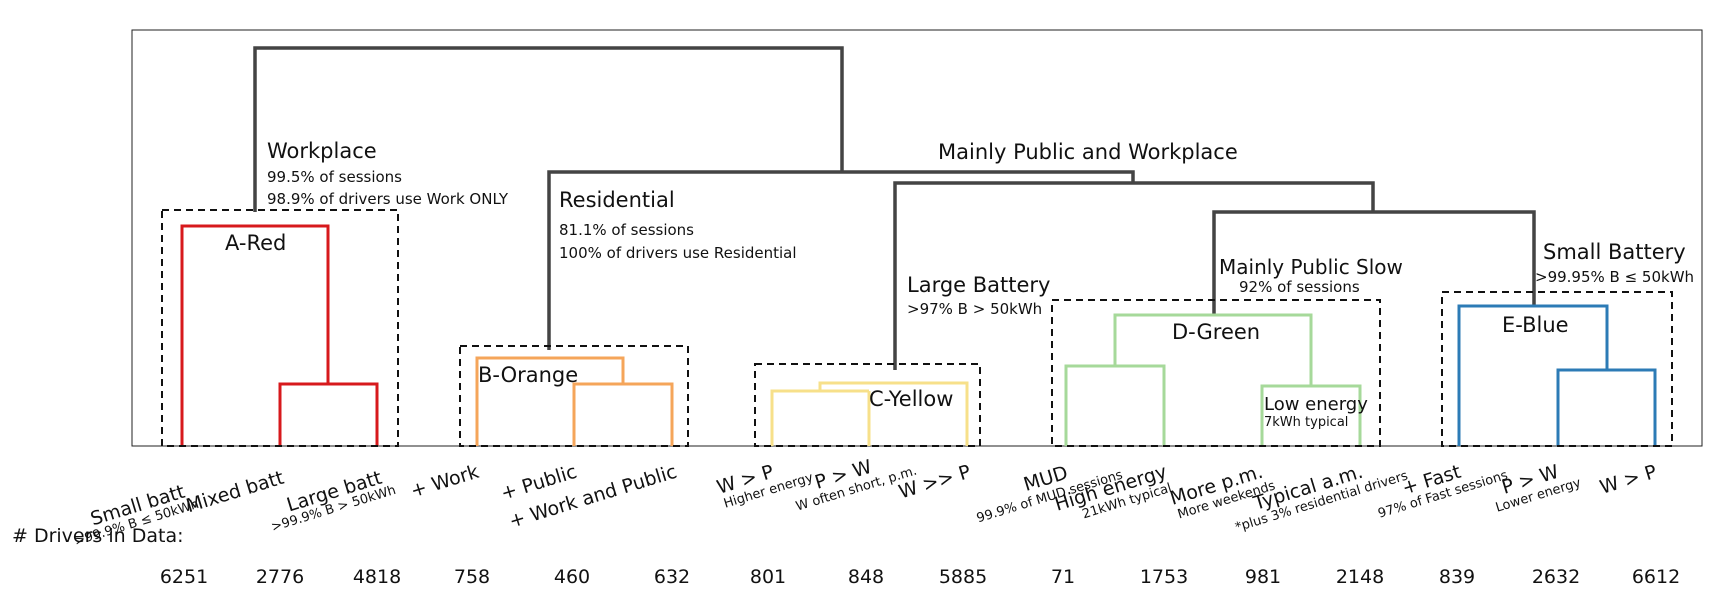 The image size is (1731, 612). I want to click on leaf-label-16: W > P, so click(1628, 480).